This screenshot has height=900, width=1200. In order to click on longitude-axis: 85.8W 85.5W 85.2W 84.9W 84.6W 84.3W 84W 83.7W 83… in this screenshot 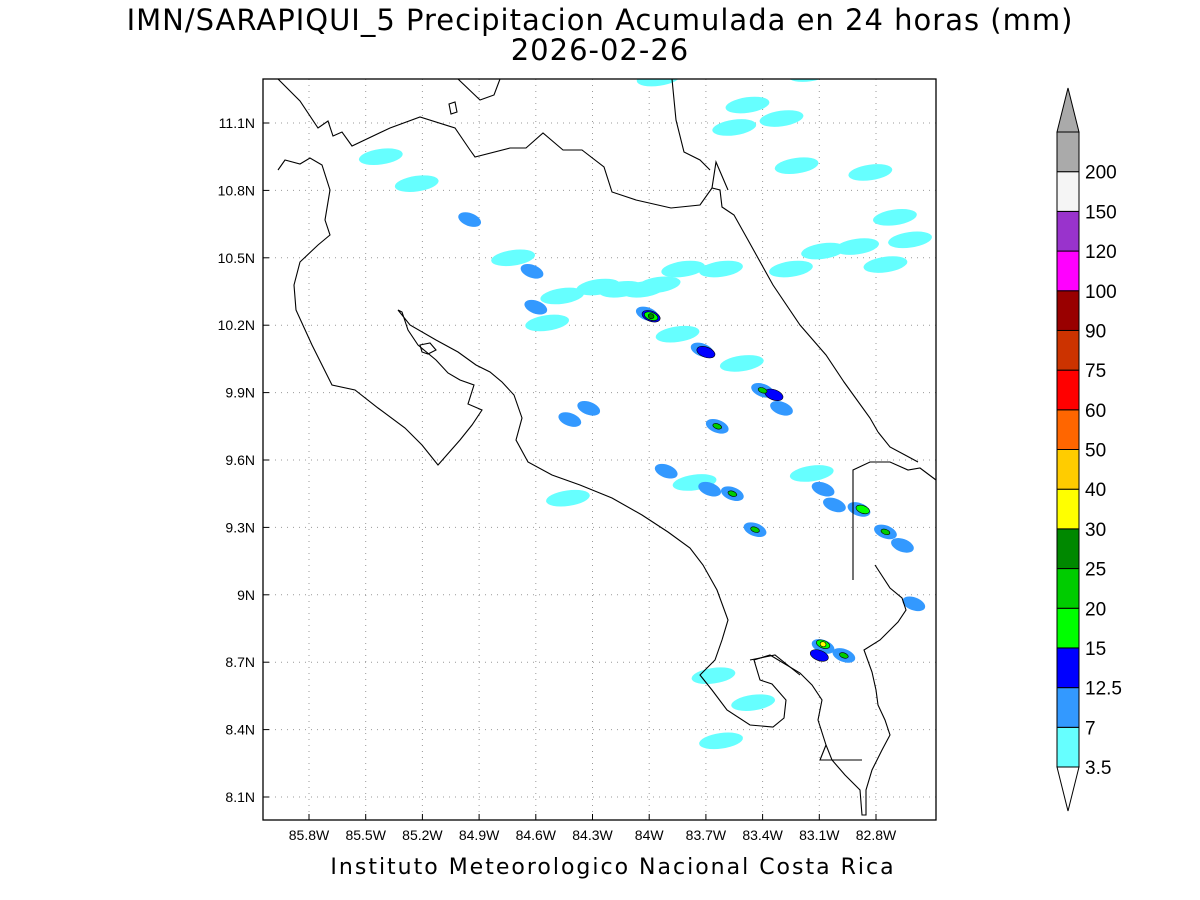, I will do `click(593, 828)`.